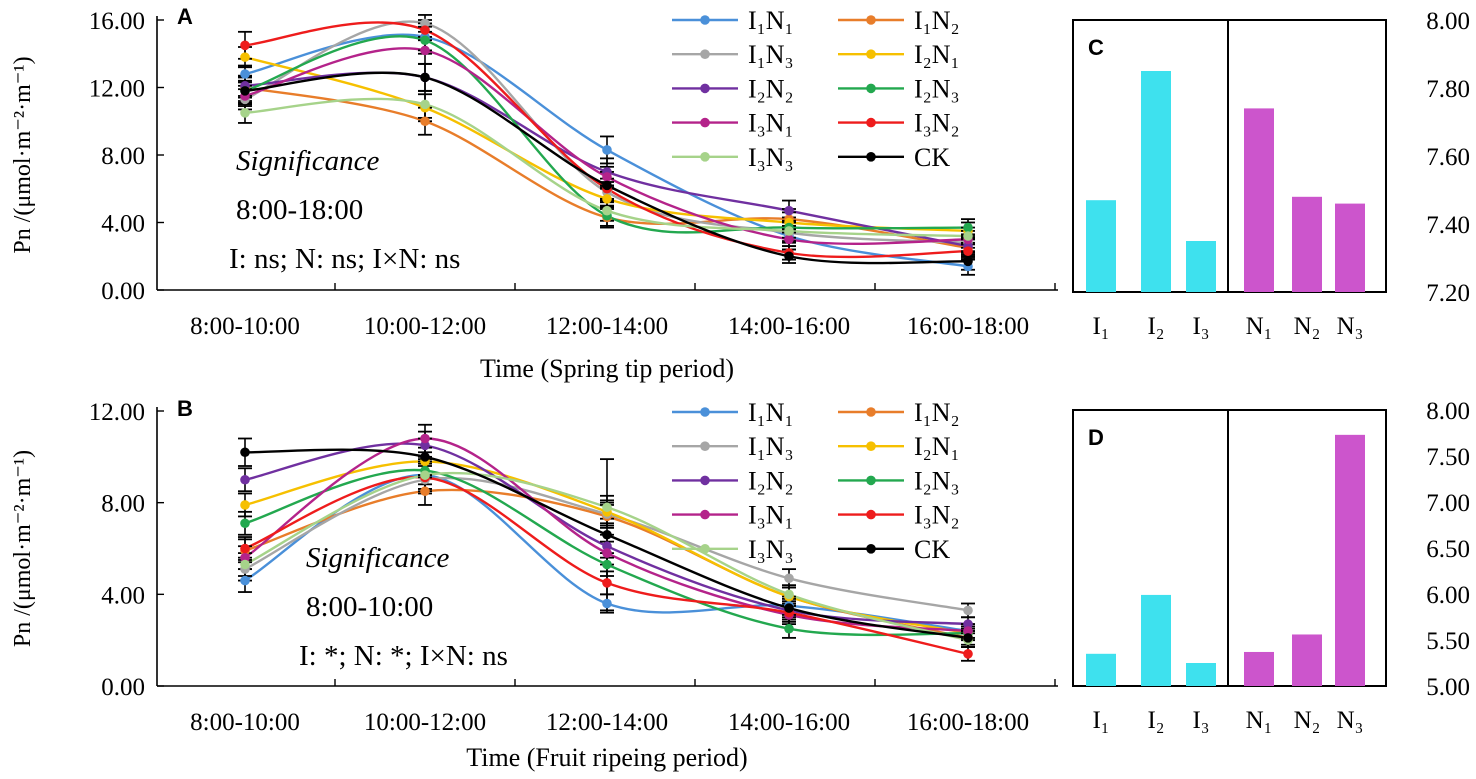  Describe the element at coordinates (117, 89) in the screenshot. I see `y-tick-label: 12.00` at that location.